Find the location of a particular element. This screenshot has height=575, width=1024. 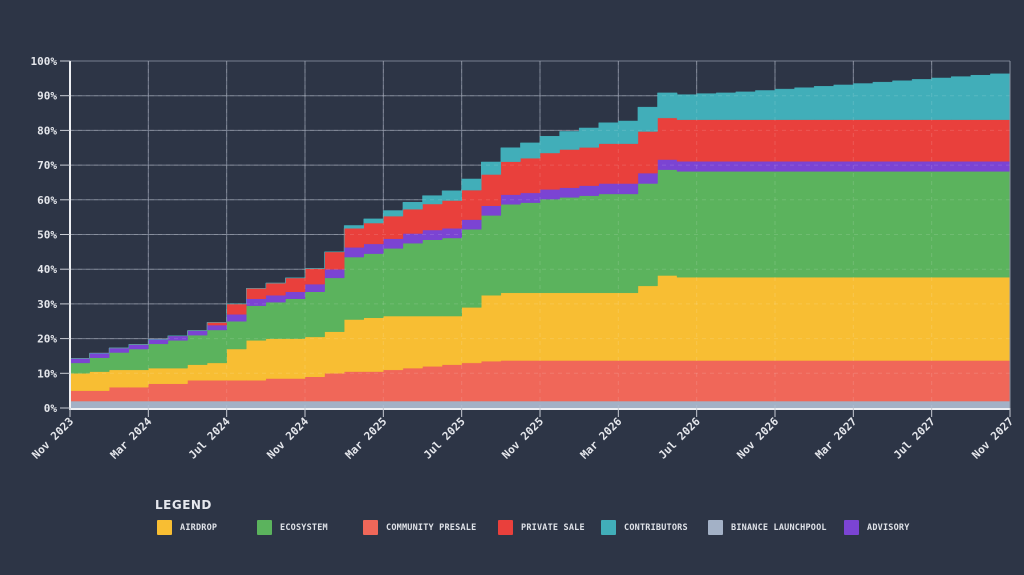

legend-label-binance-launchpool: BINANCE LAUNCHPOOL is located at coordinates (779, 527).